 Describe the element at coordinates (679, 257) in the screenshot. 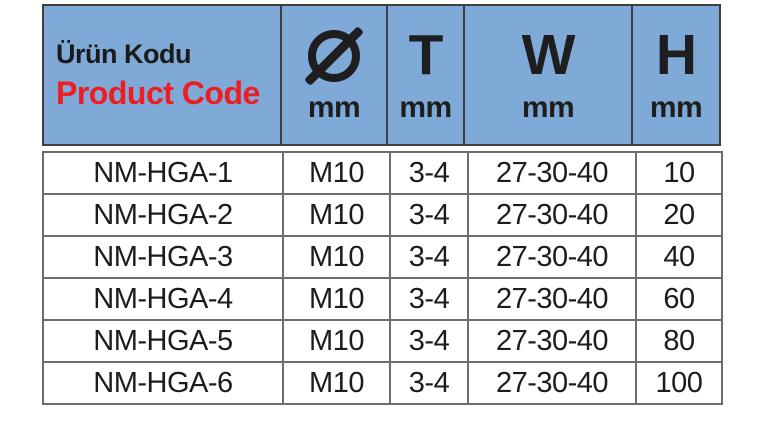

I see `cell-h: 40` at that location.